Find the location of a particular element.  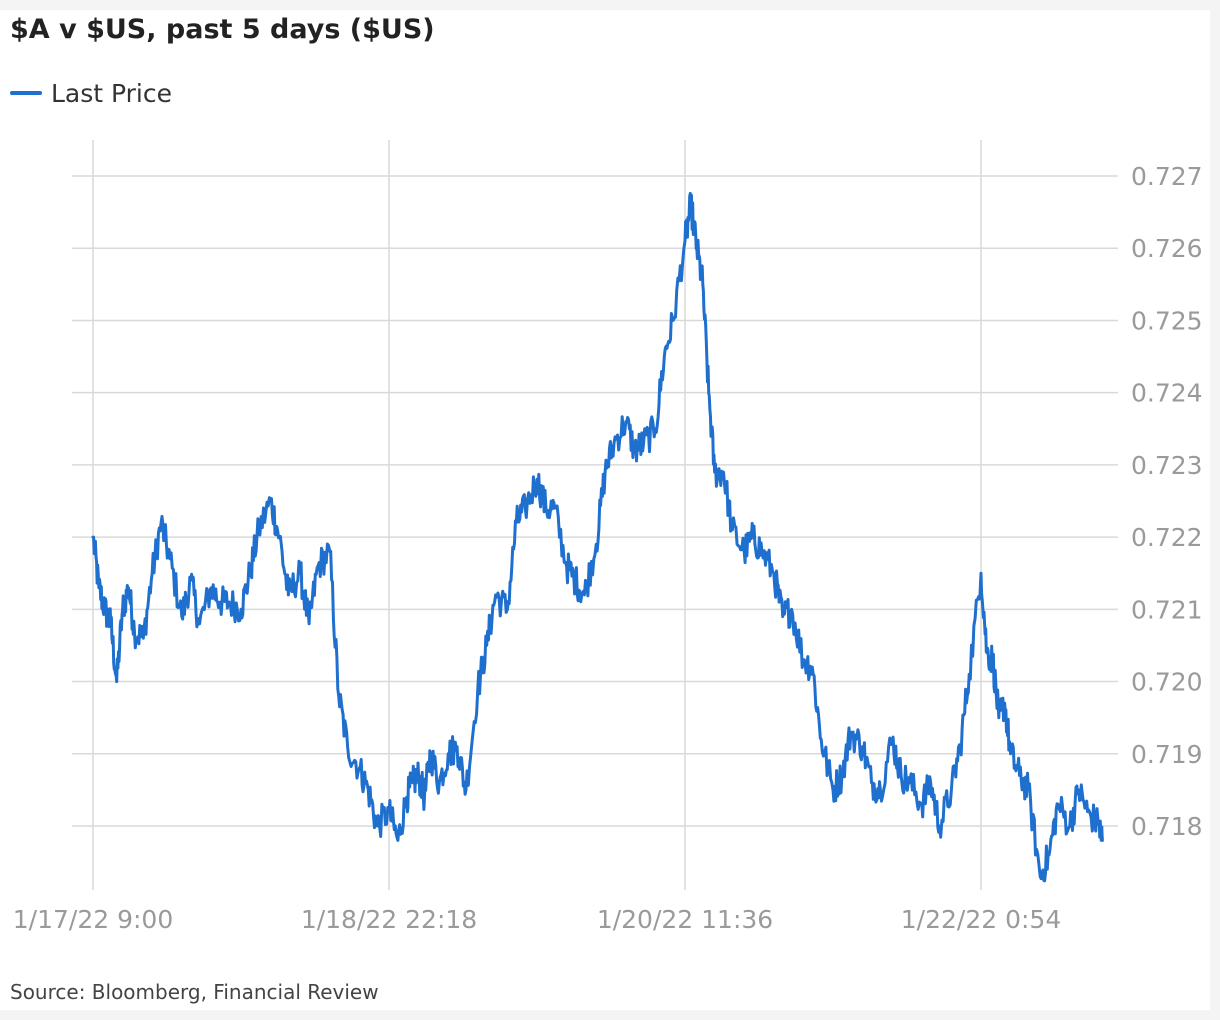

y-tick-label: 0.726 is located at coordinates (1167, 248).